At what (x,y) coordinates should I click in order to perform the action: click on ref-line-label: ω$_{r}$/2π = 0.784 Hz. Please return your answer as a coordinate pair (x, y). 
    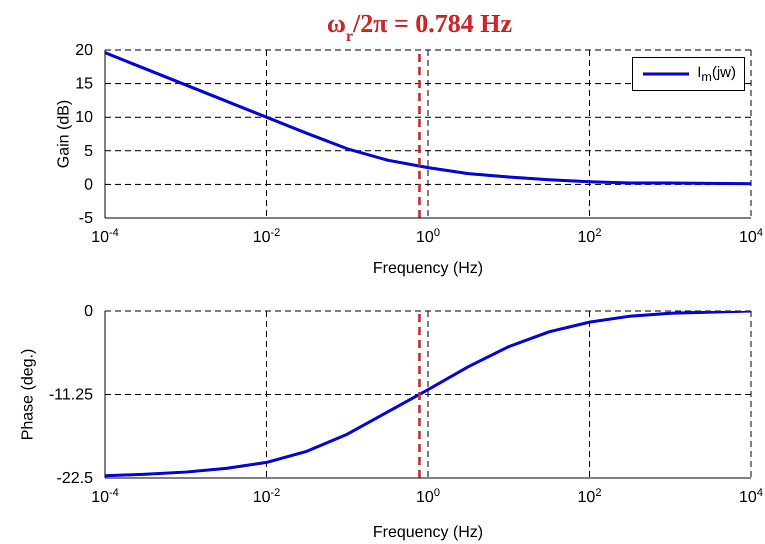
    Looking at the image, I should click on (419, 26).